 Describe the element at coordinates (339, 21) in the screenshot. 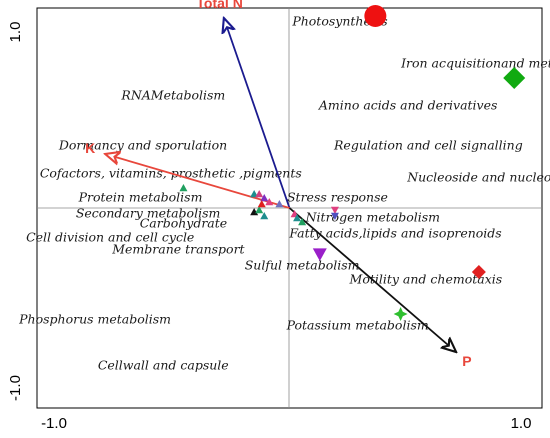

I see `function-label-photosynthesis: Photosynthesis` at that location.